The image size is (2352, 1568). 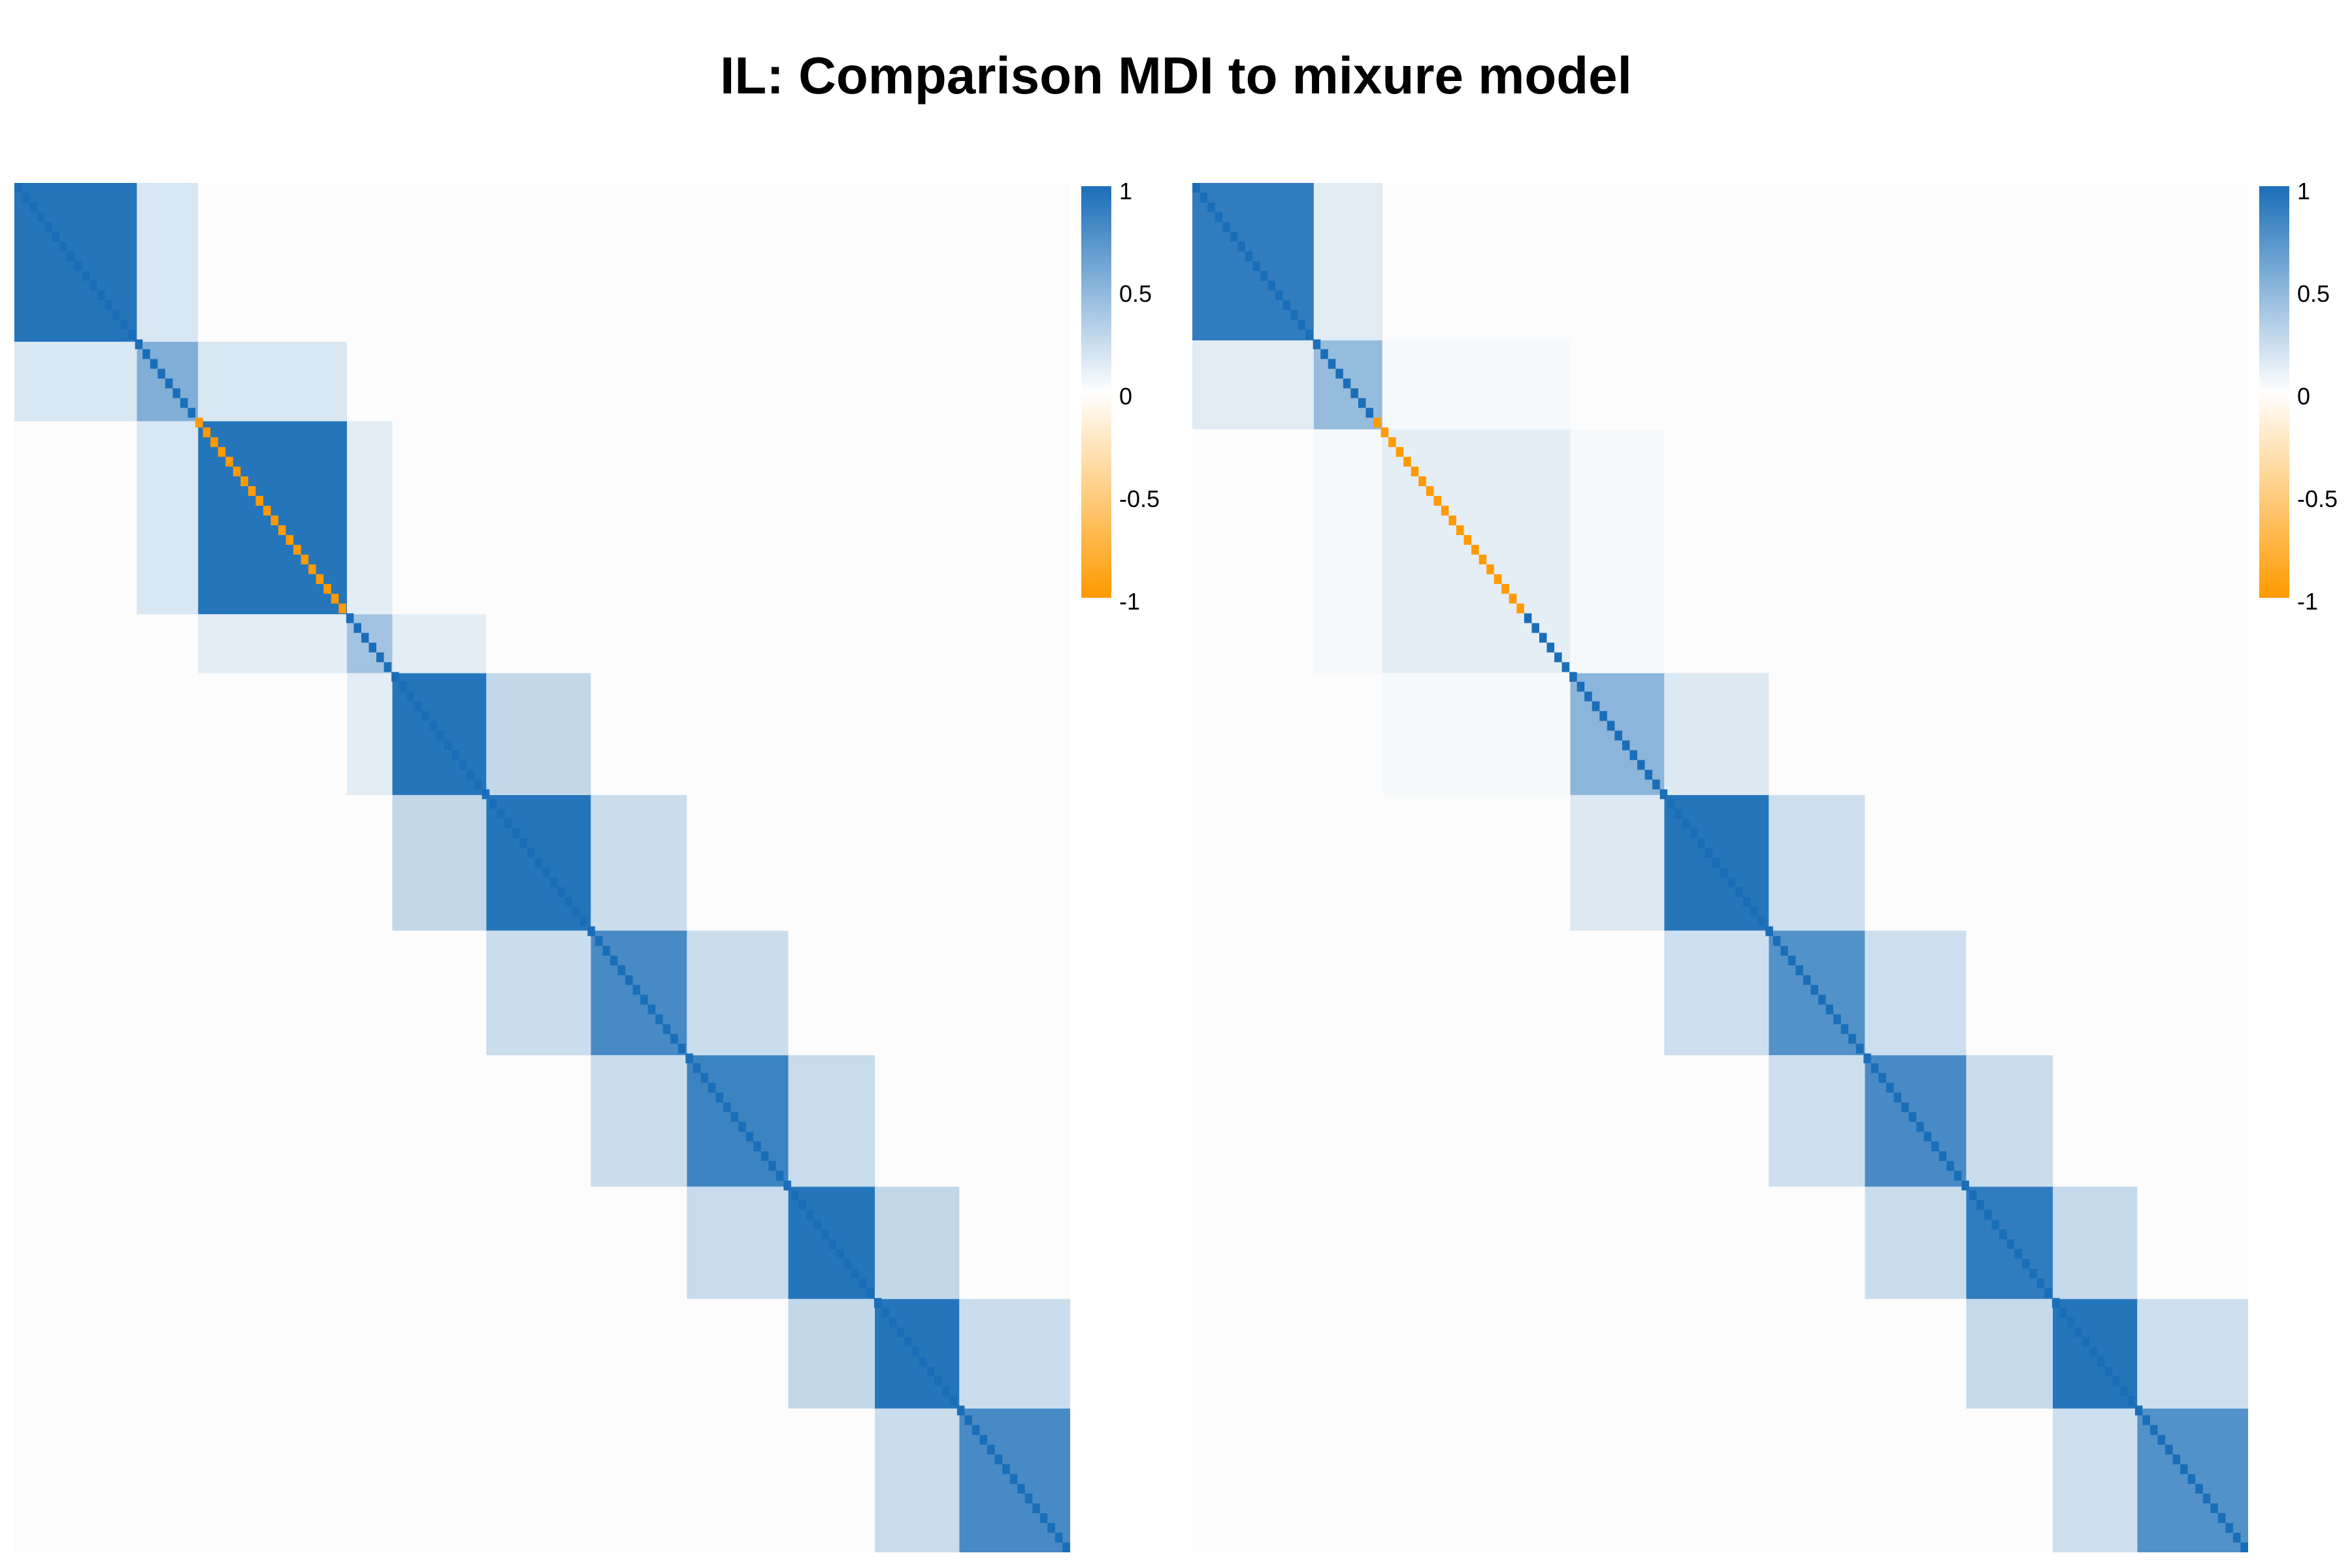 What do you see at coordinates (2317, 498) in the screenshot?
I see `legend-tick: -0.5` at bounding box center [2317, 498].